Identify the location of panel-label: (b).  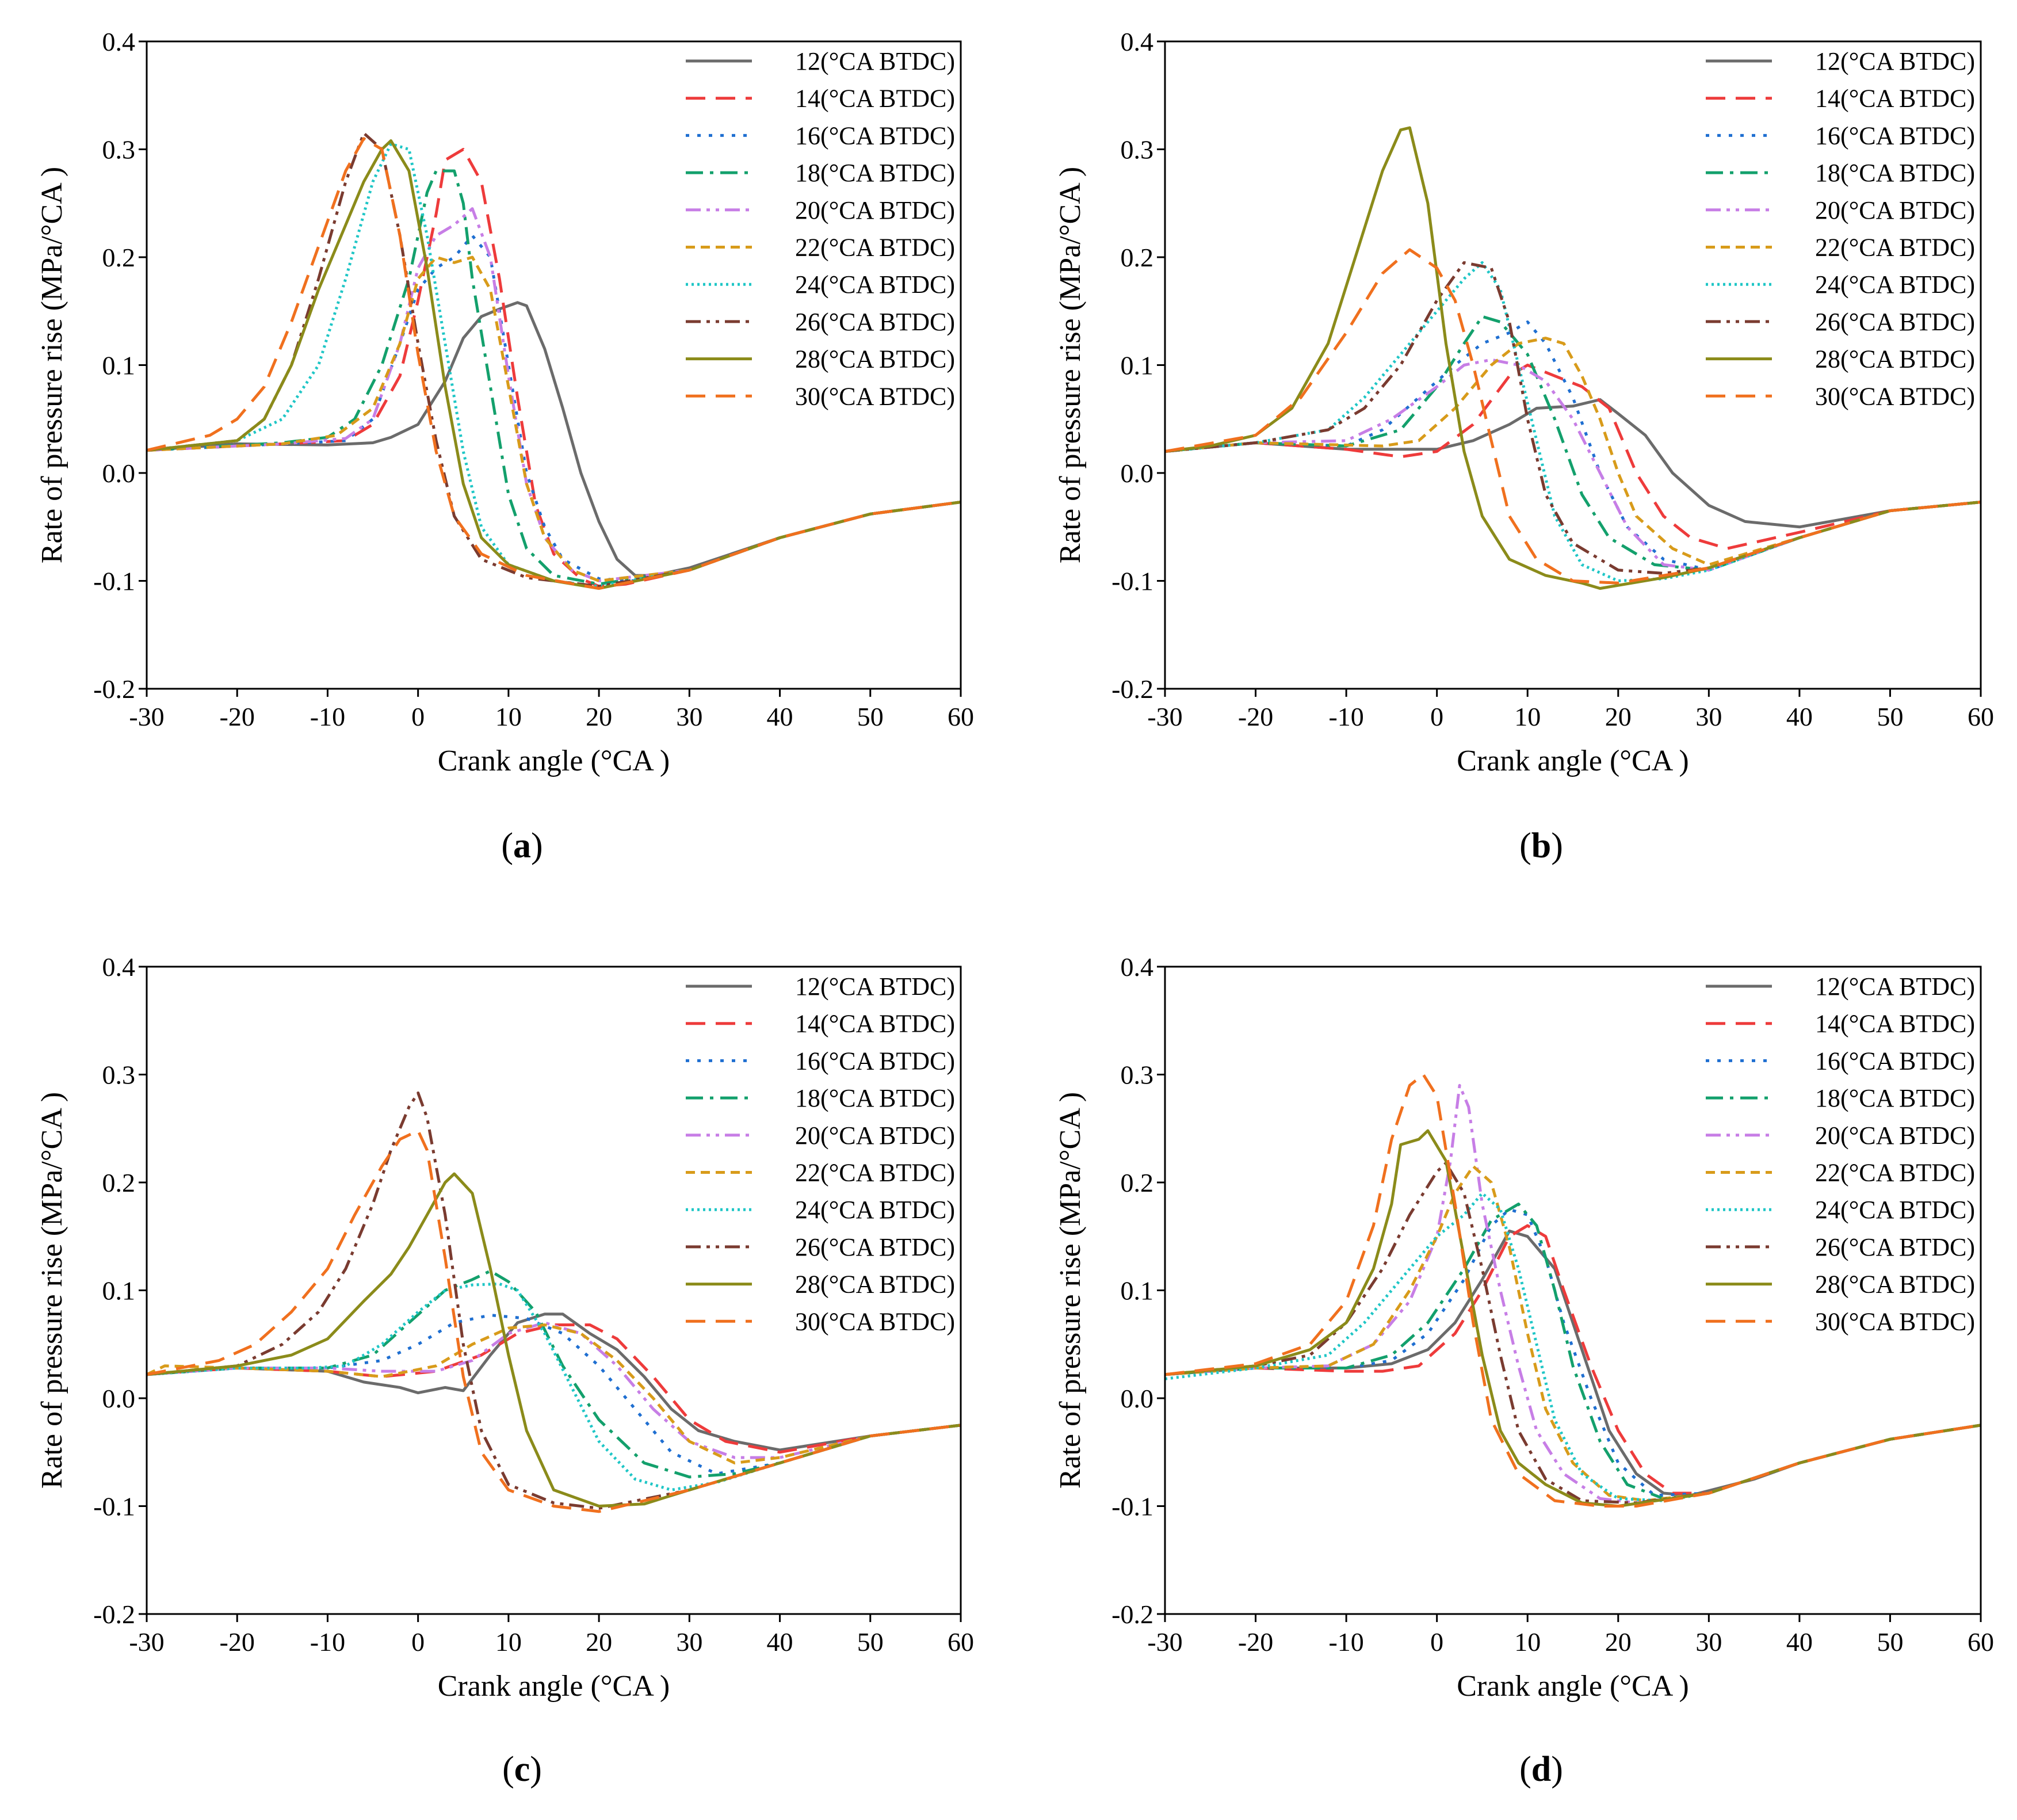
(1541, 846).